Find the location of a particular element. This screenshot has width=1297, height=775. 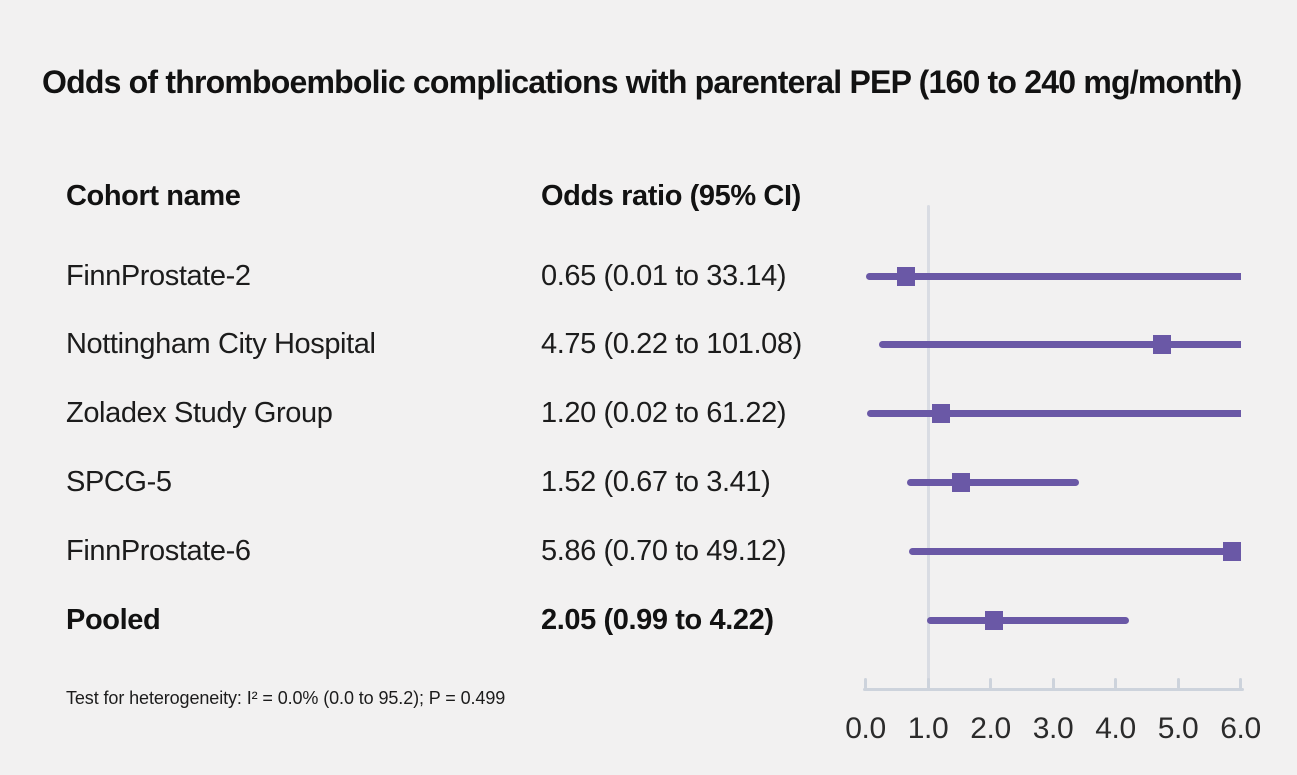

odds-ratio-value: 4.75 (0.22 to 101.08) is located at coordinates (671, 344).